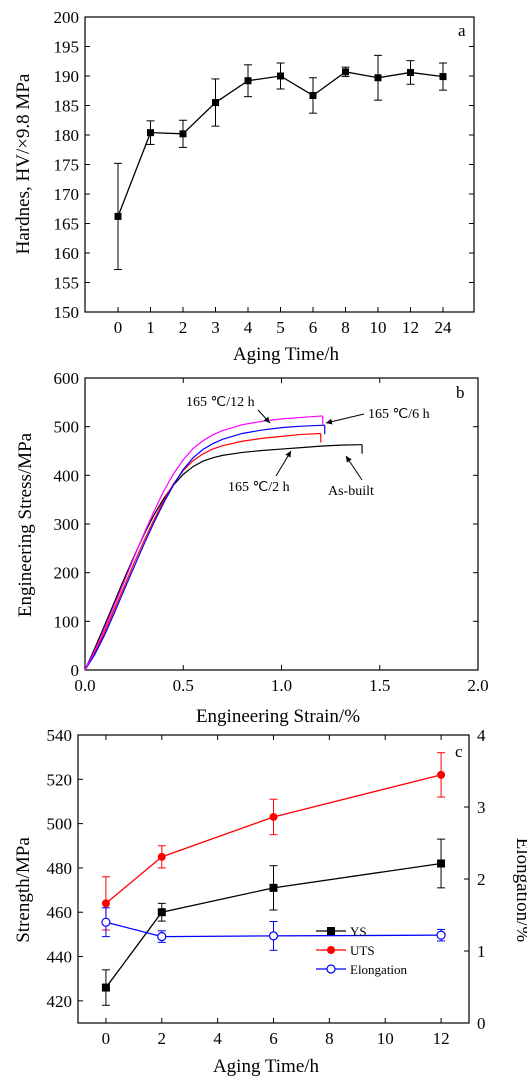 Image resolution: width=527 pixels, height=1079 pixels. I want to click on legend-marker-ys, so click(331, 931).